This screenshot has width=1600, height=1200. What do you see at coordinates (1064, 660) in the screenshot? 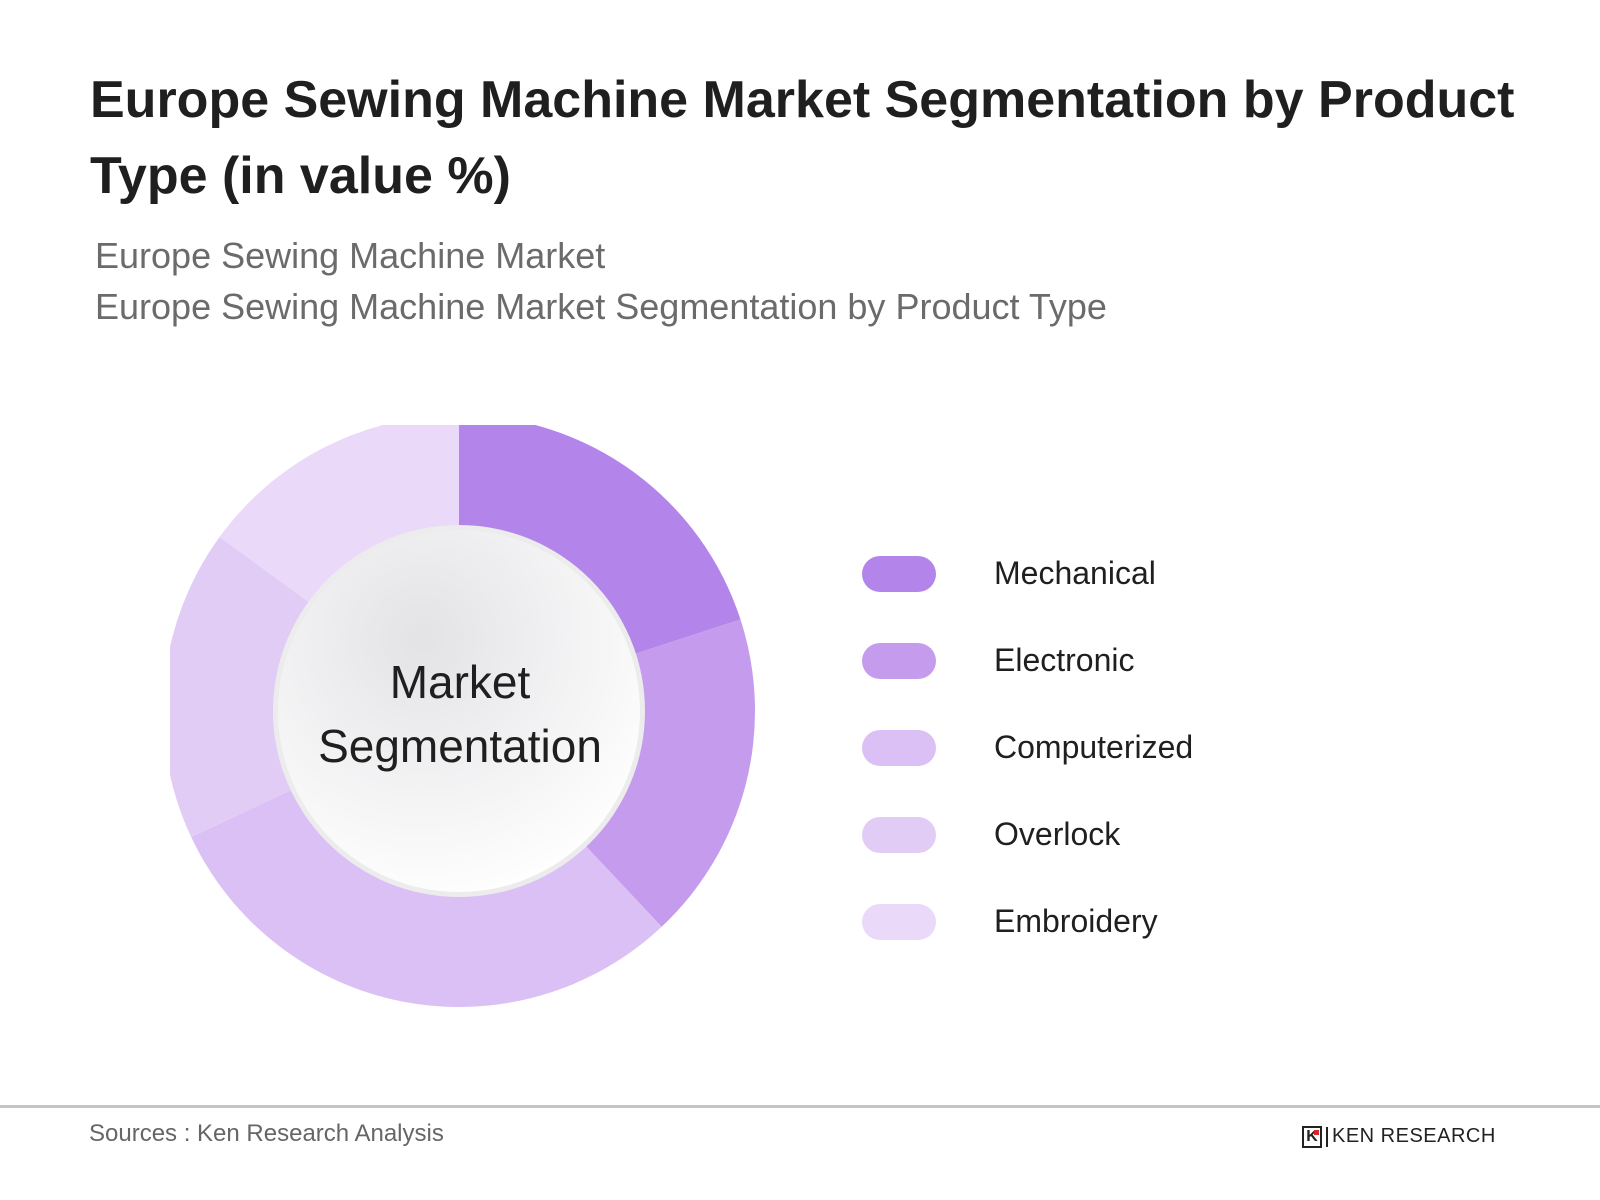
I see `legend-label: Electronic` at bounding box center [1064, 660].